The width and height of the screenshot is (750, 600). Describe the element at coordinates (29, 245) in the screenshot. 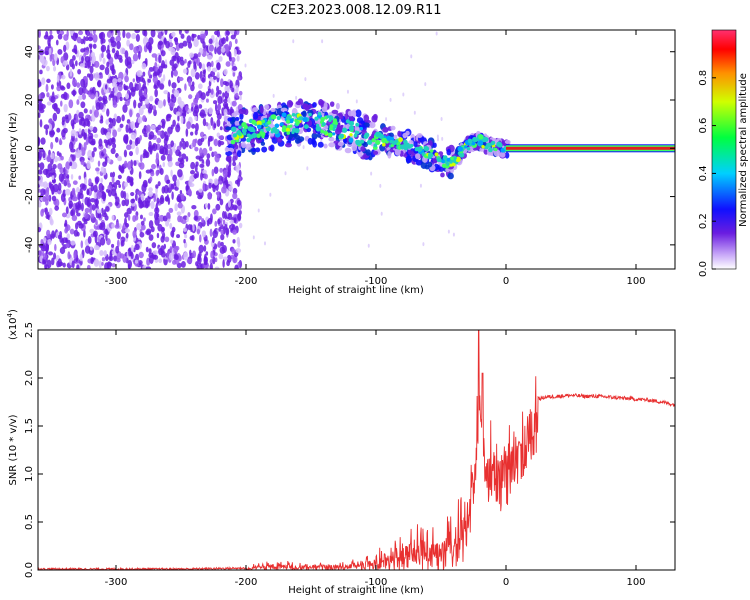

I see `y-tick-label: -40` at that location.